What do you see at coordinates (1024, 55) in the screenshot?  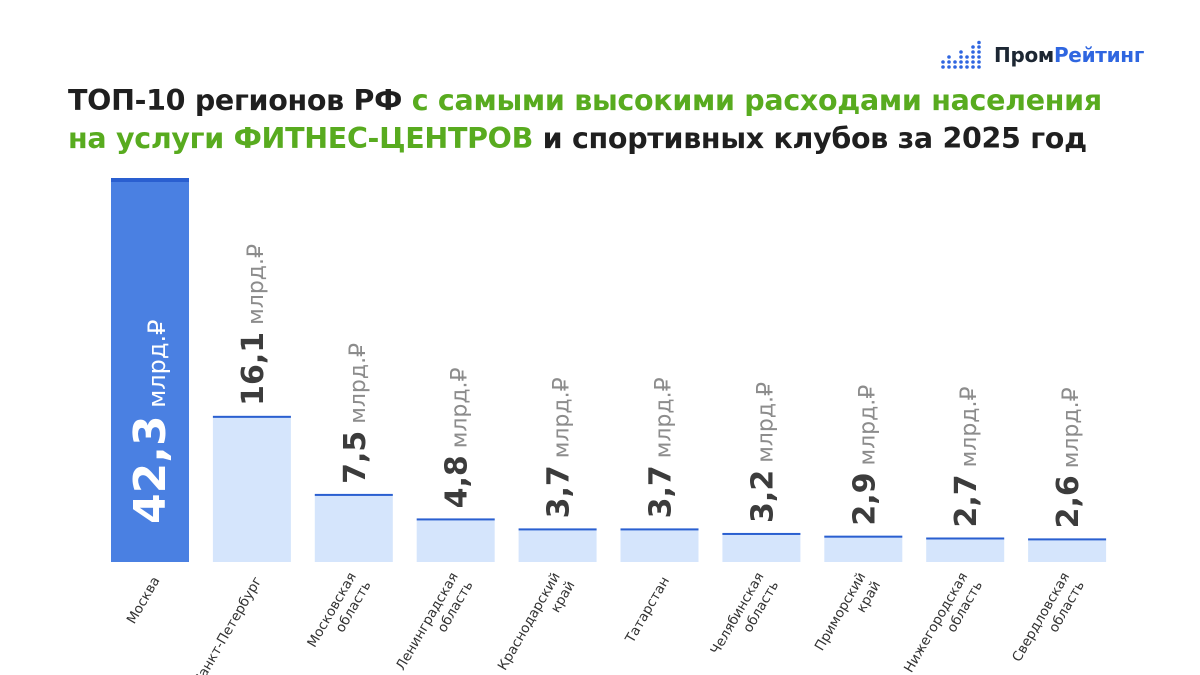 I see `brand-name-part1: Пром` at bounding box center [1024, 55].